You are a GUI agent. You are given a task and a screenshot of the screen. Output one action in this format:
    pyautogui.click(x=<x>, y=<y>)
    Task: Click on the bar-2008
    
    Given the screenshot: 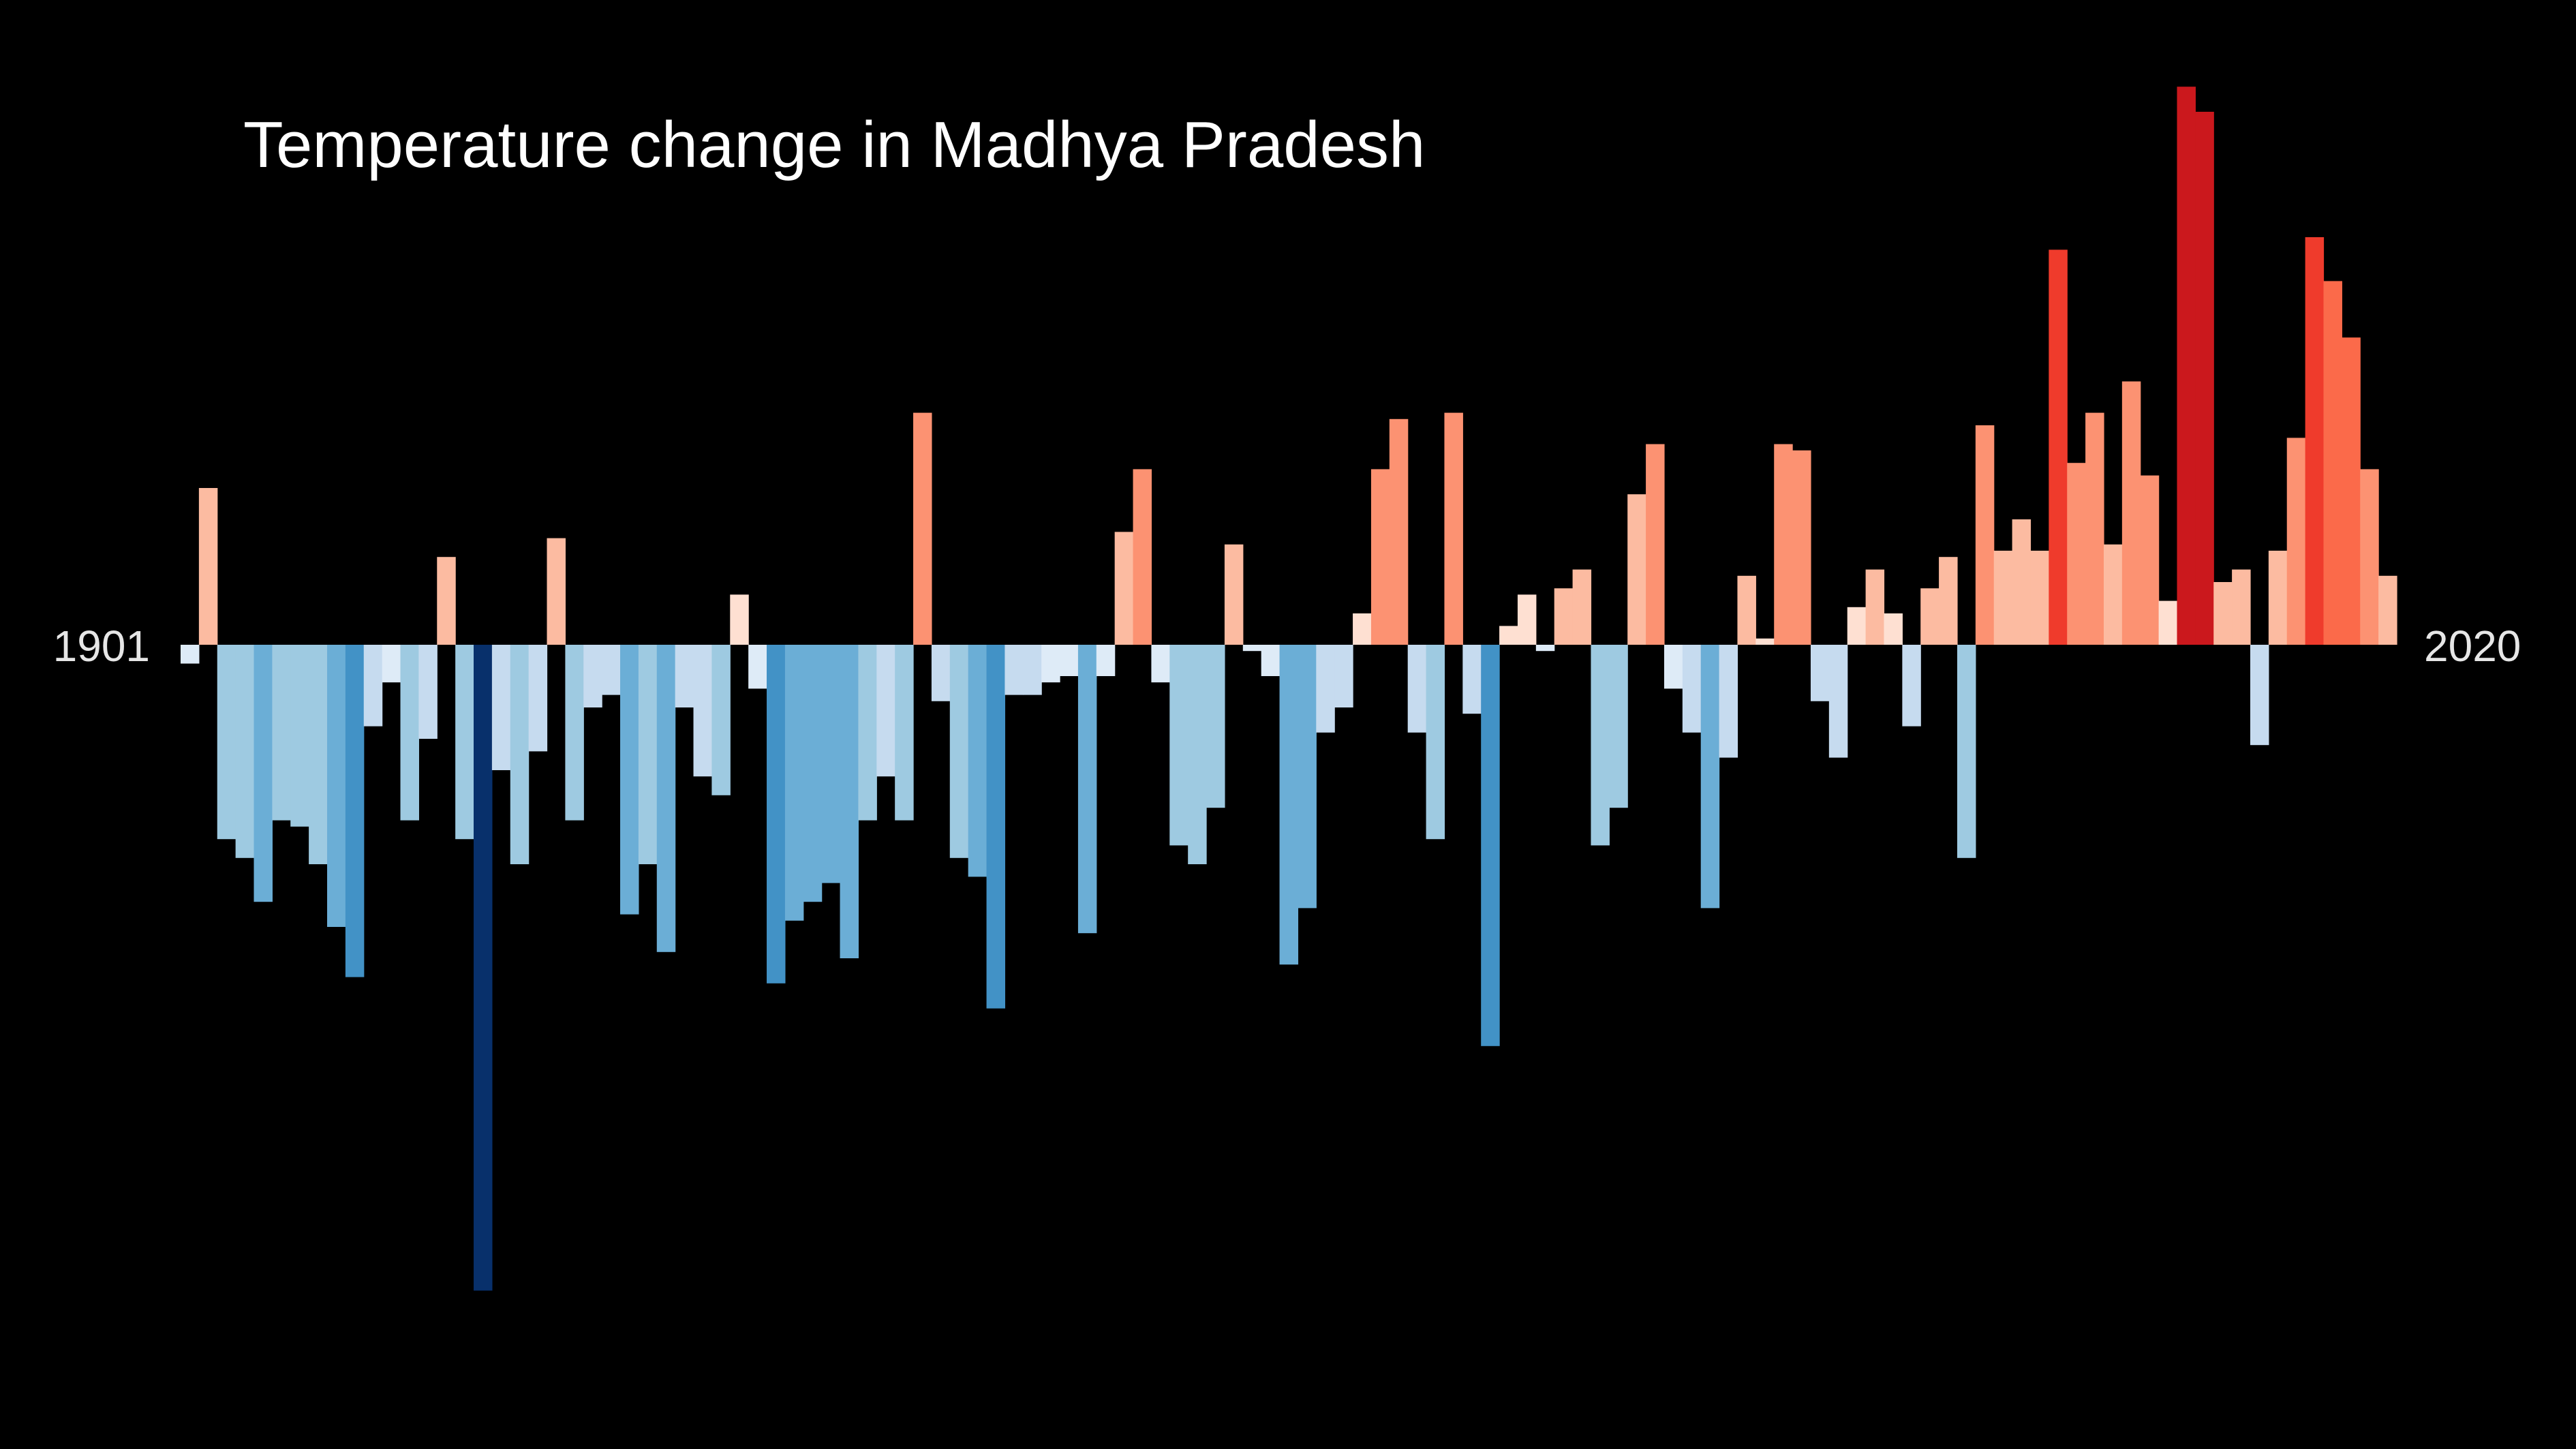 What is the action you would take?
    pyautogui.click(x=2150, y=560)
    